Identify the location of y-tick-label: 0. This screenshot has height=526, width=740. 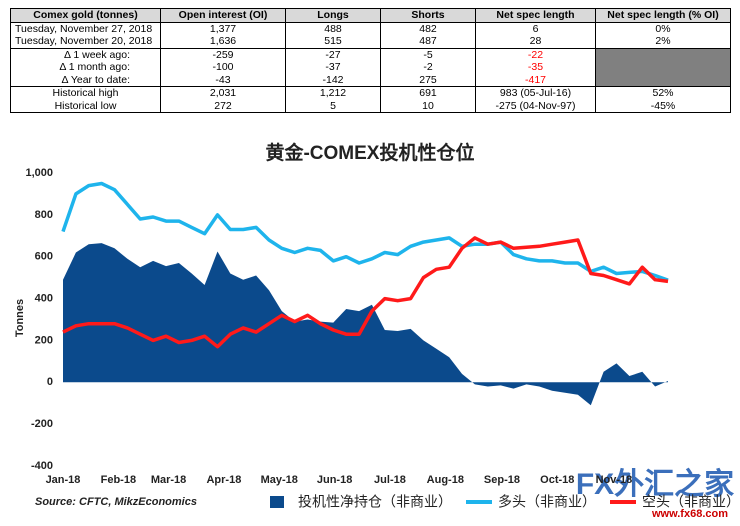
(50, 382).